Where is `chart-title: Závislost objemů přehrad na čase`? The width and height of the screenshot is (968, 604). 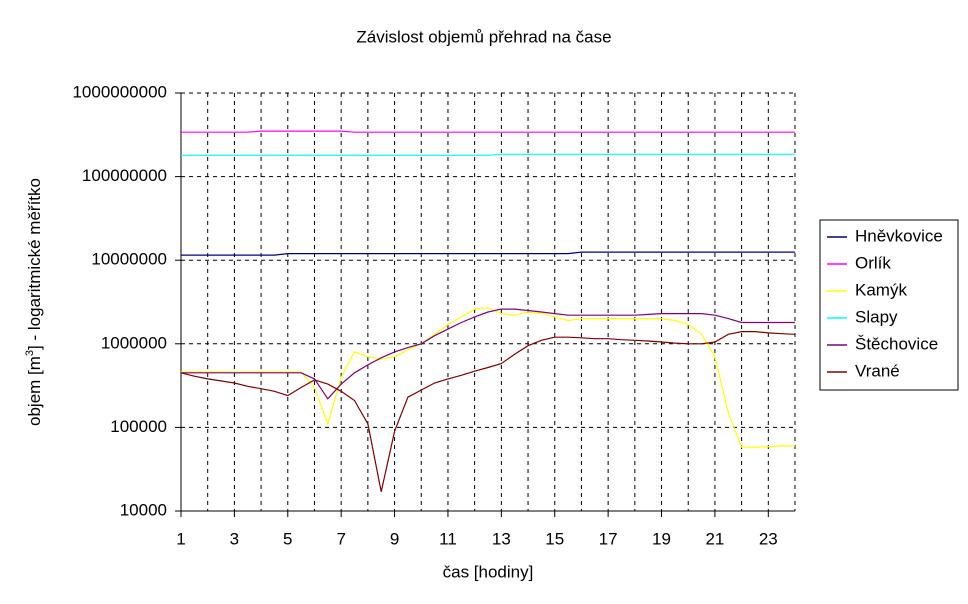
chart-title: Závislost objemů přehrad na čase is located at coordinates (483, 36).